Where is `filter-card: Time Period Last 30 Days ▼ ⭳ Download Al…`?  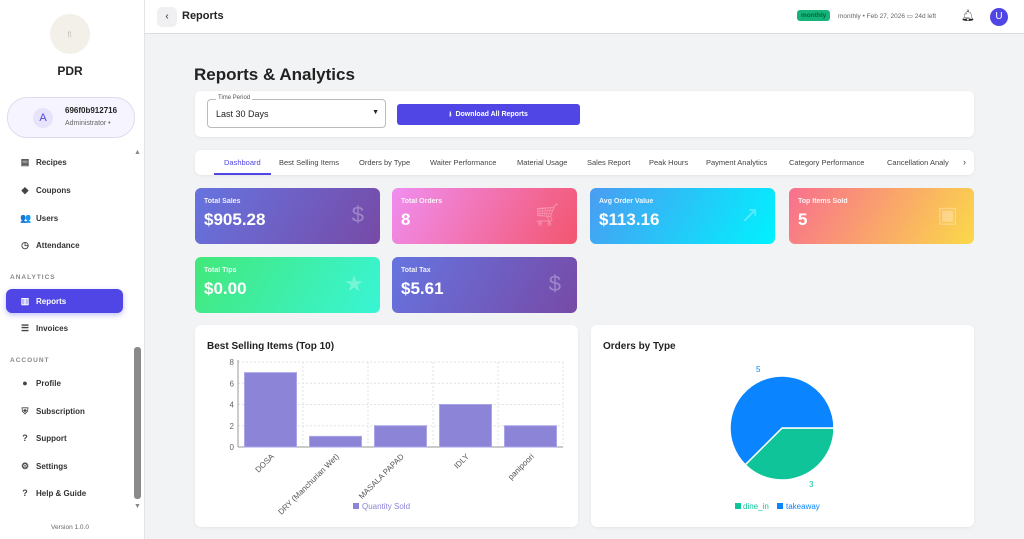
filter-card: Time Period Last 30 Days ▼ ⭳ Download Al… is located at coordinates (584, 114).